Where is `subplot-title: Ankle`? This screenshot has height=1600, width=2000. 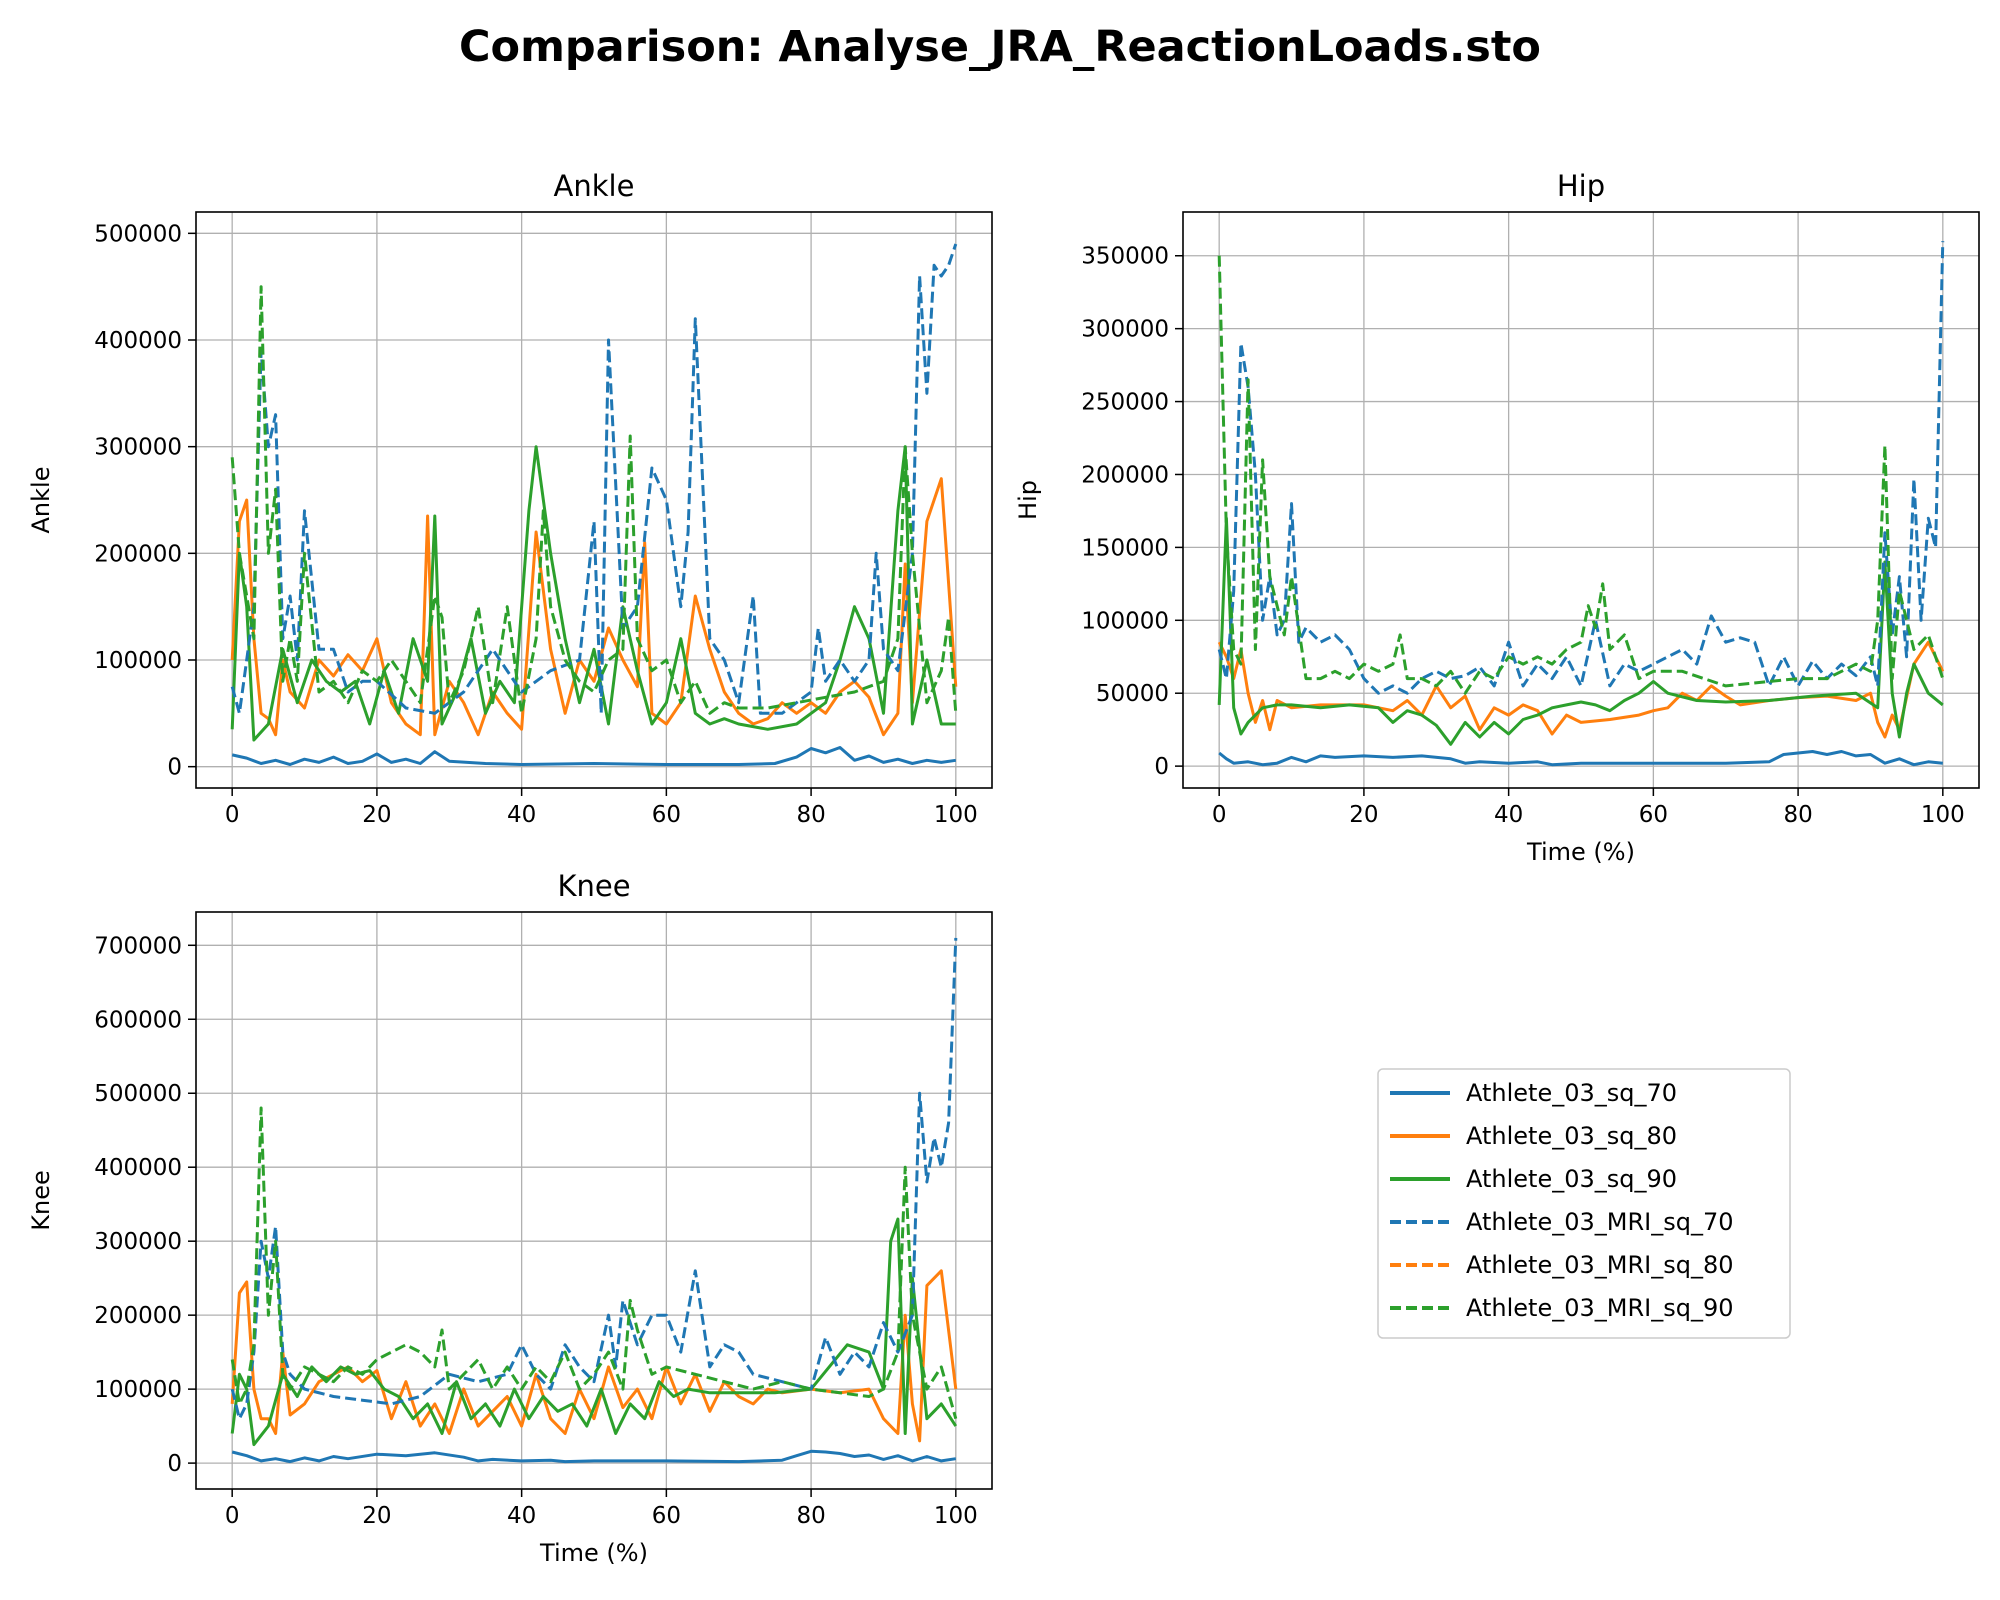 subplot-title: Ankle is located at coordinates (594, 186).